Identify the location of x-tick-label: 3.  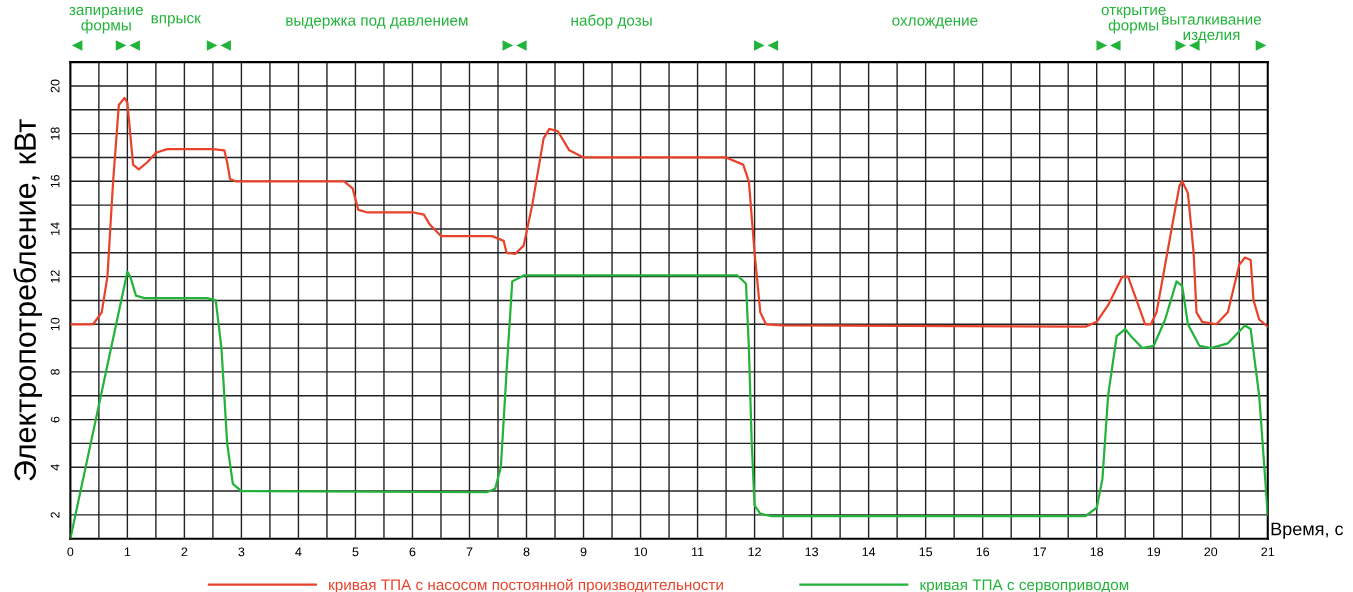
(241, 552).